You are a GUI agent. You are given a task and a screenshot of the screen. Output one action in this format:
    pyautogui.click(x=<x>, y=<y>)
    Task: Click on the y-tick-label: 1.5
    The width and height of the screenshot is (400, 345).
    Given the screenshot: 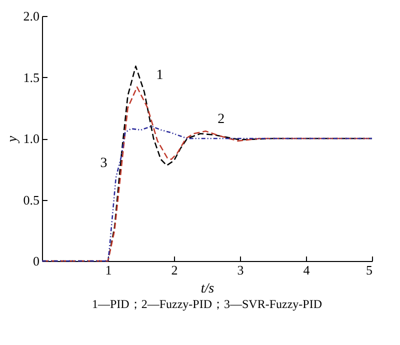 What is the action you would take?
    pyautogui.click(x=31, y=77)
    